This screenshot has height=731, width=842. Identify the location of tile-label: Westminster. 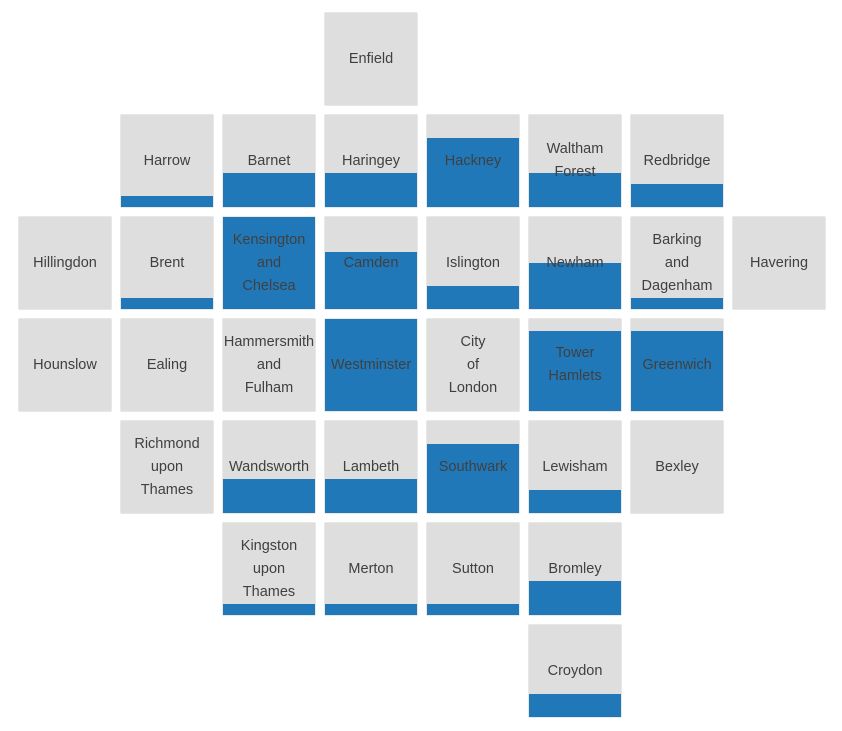
(371, 364).